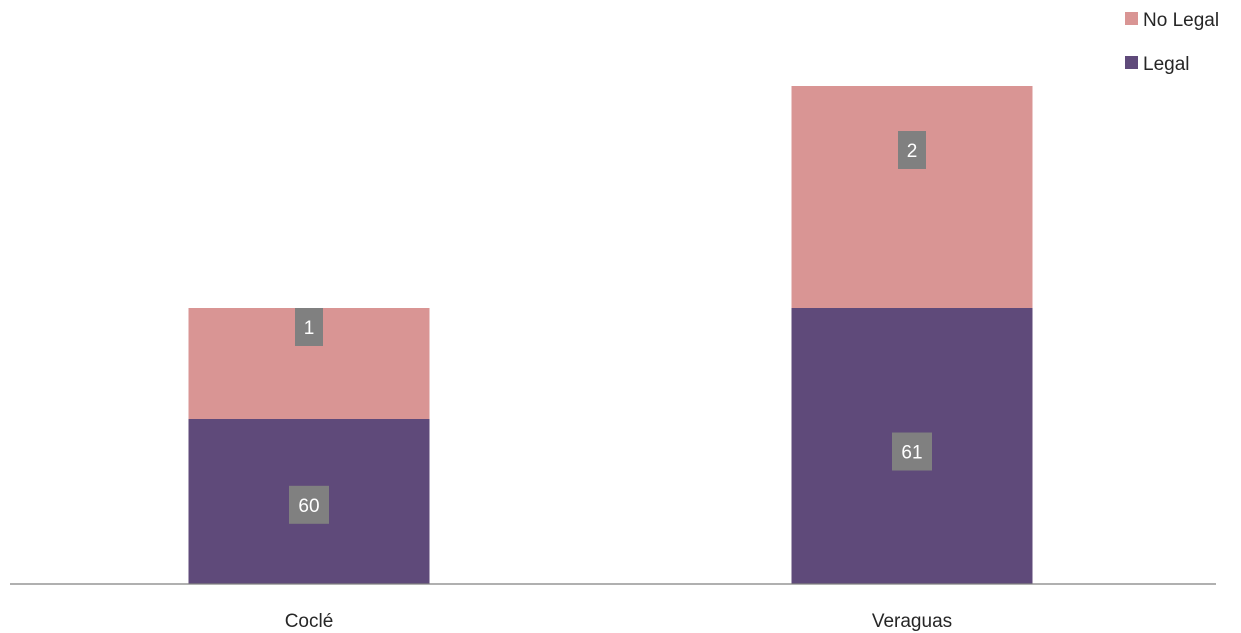 The image size is (1241, 633). What do you see at coordinates (912, 621) in the screenshot?
I see `category-label: Veraguas` at bounding box center [912, 621].